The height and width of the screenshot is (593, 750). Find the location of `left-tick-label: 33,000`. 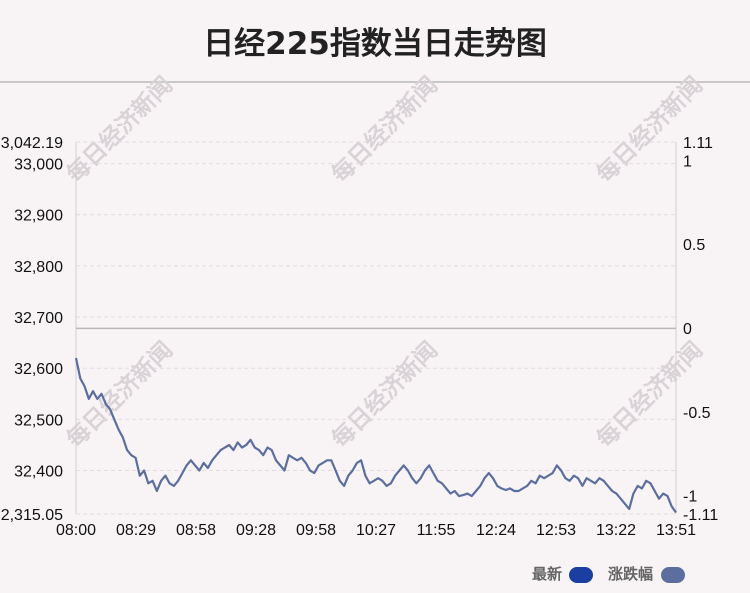

left-tick-label: 33,000 is located at coordinates (38, 165).